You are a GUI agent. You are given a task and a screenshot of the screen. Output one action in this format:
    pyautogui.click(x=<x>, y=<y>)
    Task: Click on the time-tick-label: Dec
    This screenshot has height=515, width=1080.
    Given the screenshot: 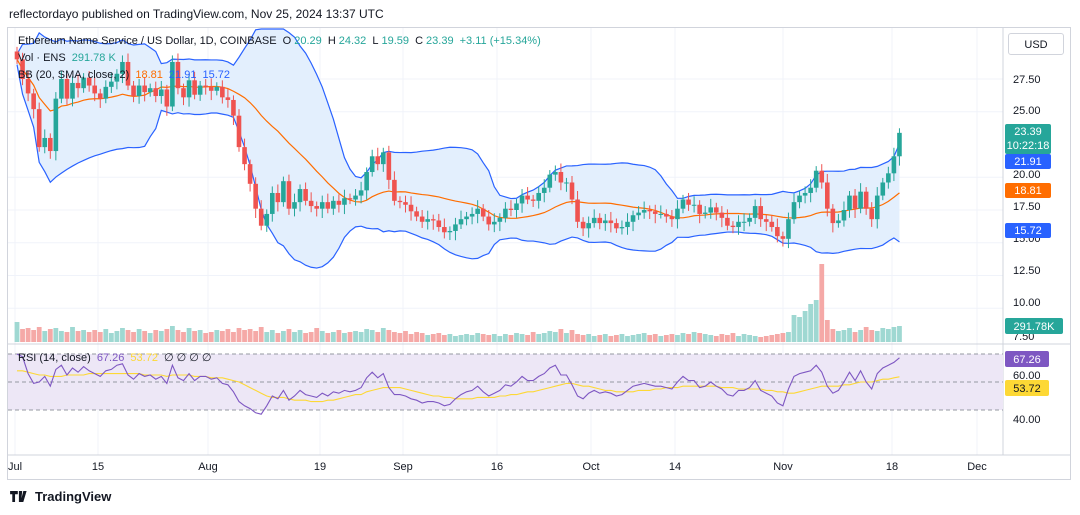 What is the action you would take?
    pyautogui.click(x=977, y=467)
    